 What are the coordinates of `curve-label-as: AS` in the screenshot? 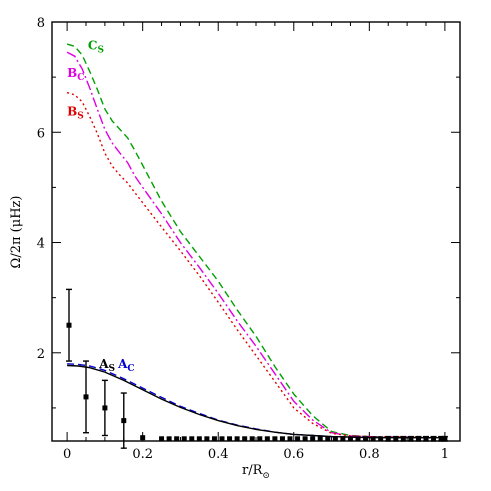 It's located at (106, 365).